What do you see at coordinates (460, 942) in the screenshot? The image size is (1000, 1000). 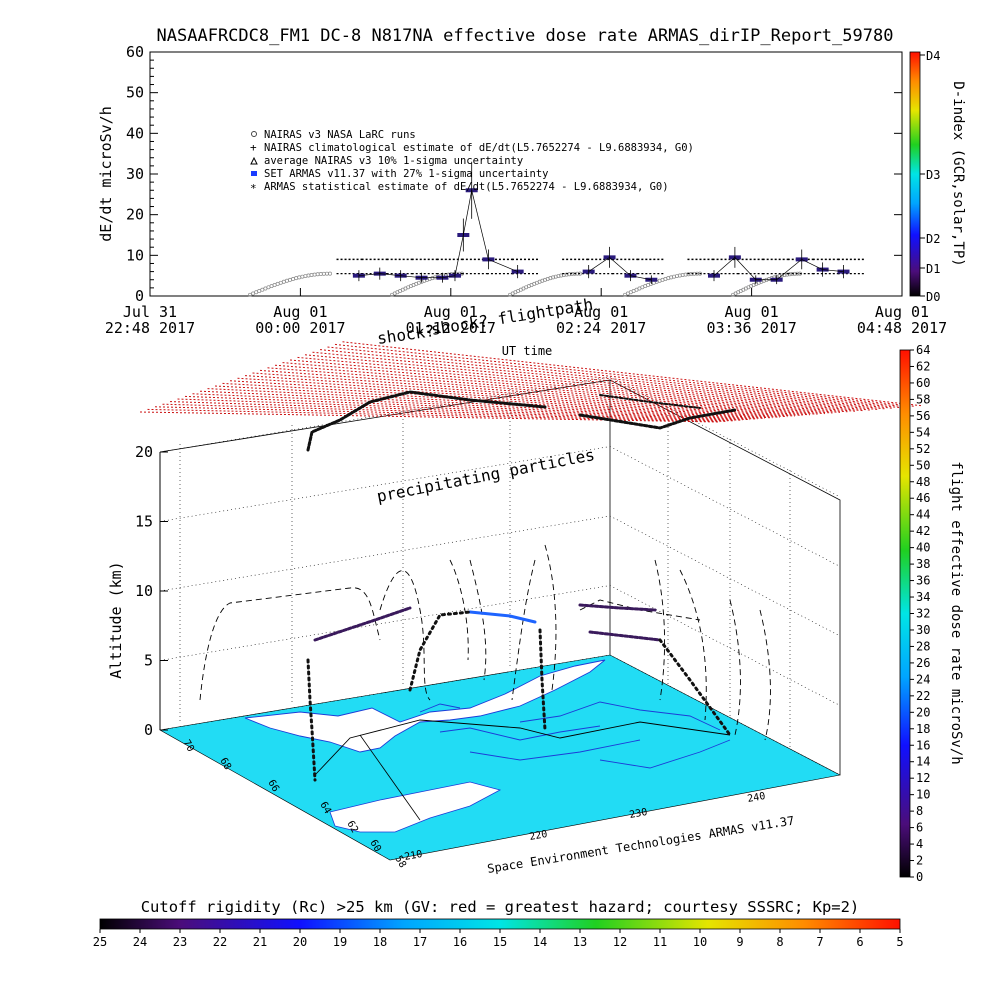 I see `cutoff-tick-label: 16` at bounding box center [460, 942].